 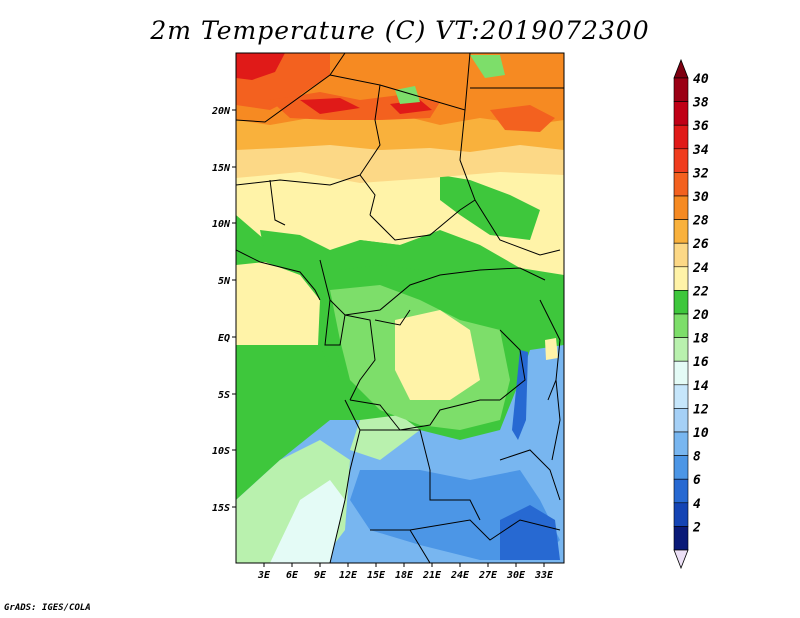 I want to click on colorbar-label: 8, so click(x=697, y=457).